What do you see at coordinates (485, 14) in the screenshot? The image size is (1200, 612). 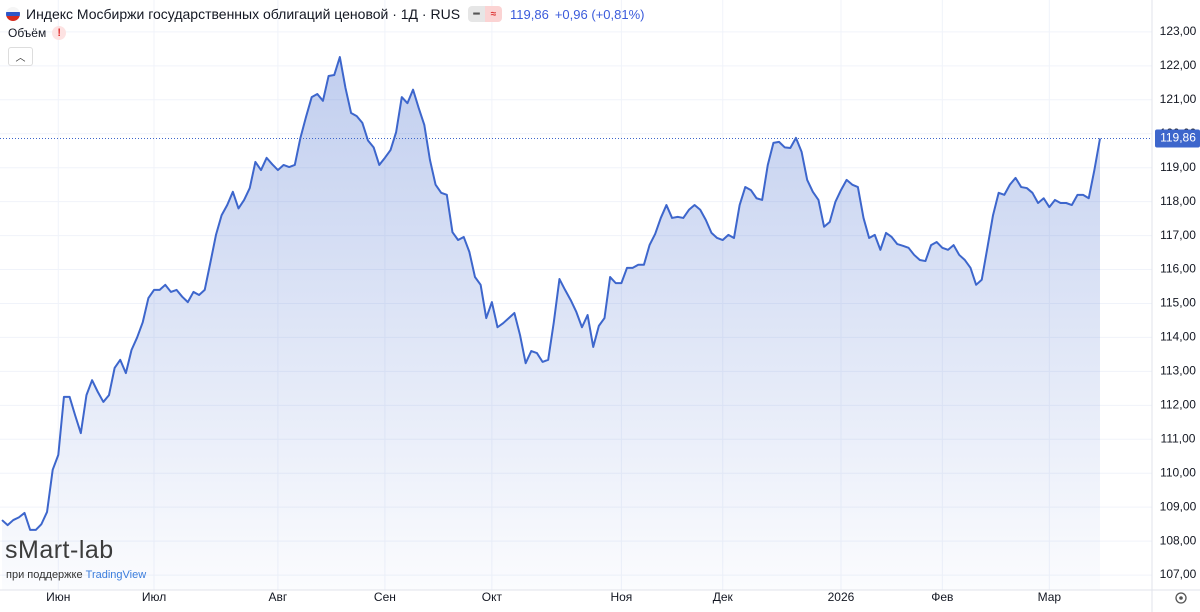 I see `badges: ━ ≈` at bounding box center [485, 14].